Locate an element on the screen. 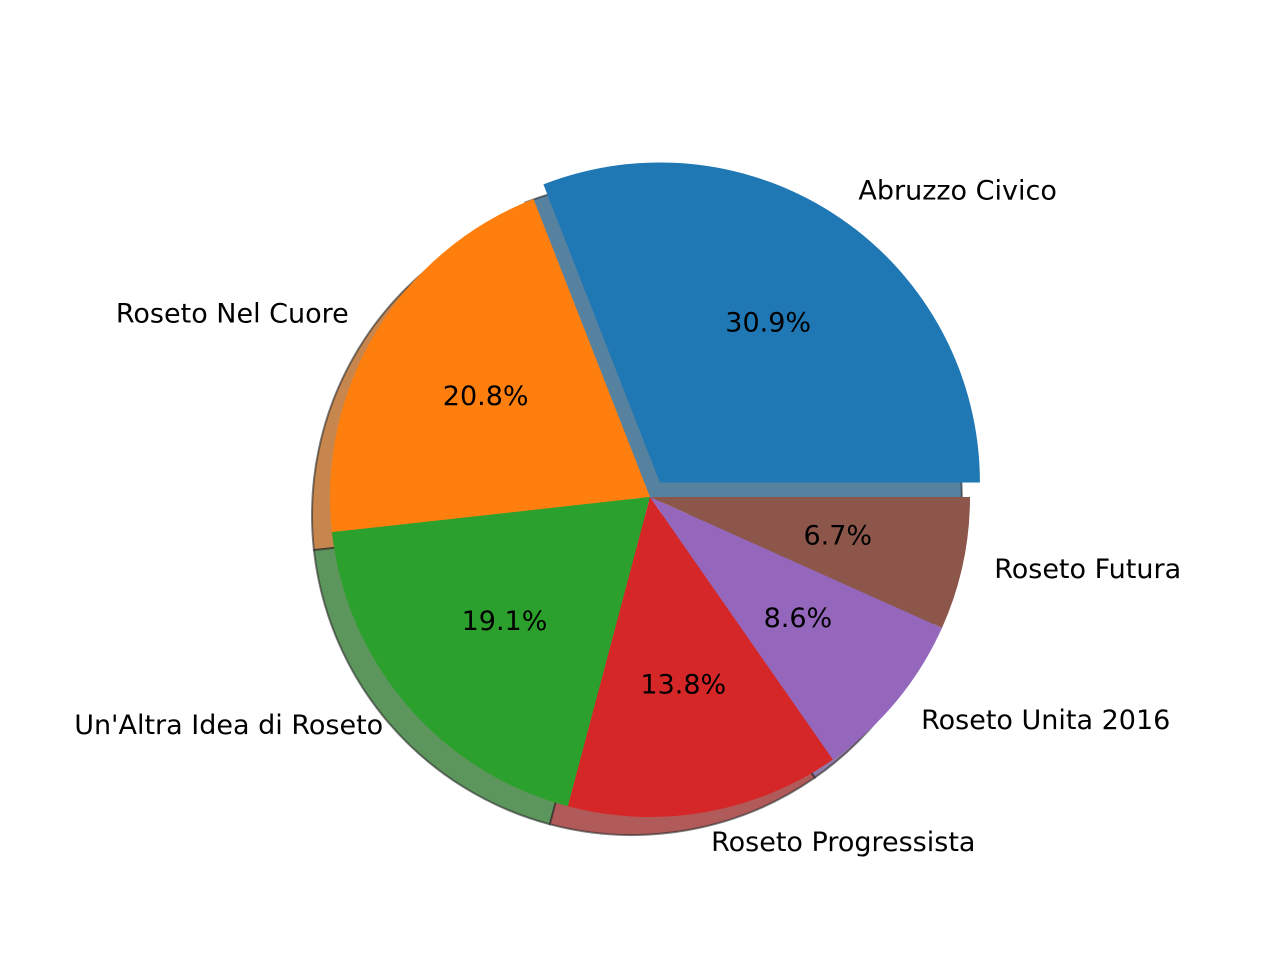 The image size is (1280, 960). pct-label-abruzzo-civico: 30.9% is located at coordinates (768, 322).